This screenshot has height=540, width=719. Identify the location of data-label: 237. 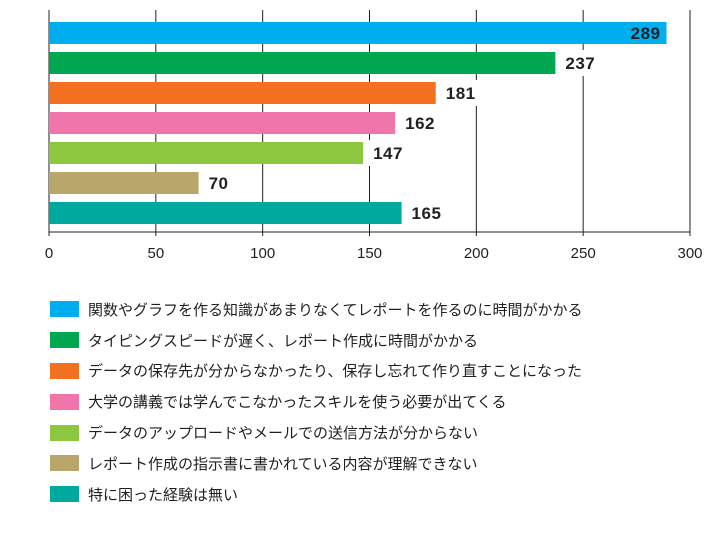
(580, 63).